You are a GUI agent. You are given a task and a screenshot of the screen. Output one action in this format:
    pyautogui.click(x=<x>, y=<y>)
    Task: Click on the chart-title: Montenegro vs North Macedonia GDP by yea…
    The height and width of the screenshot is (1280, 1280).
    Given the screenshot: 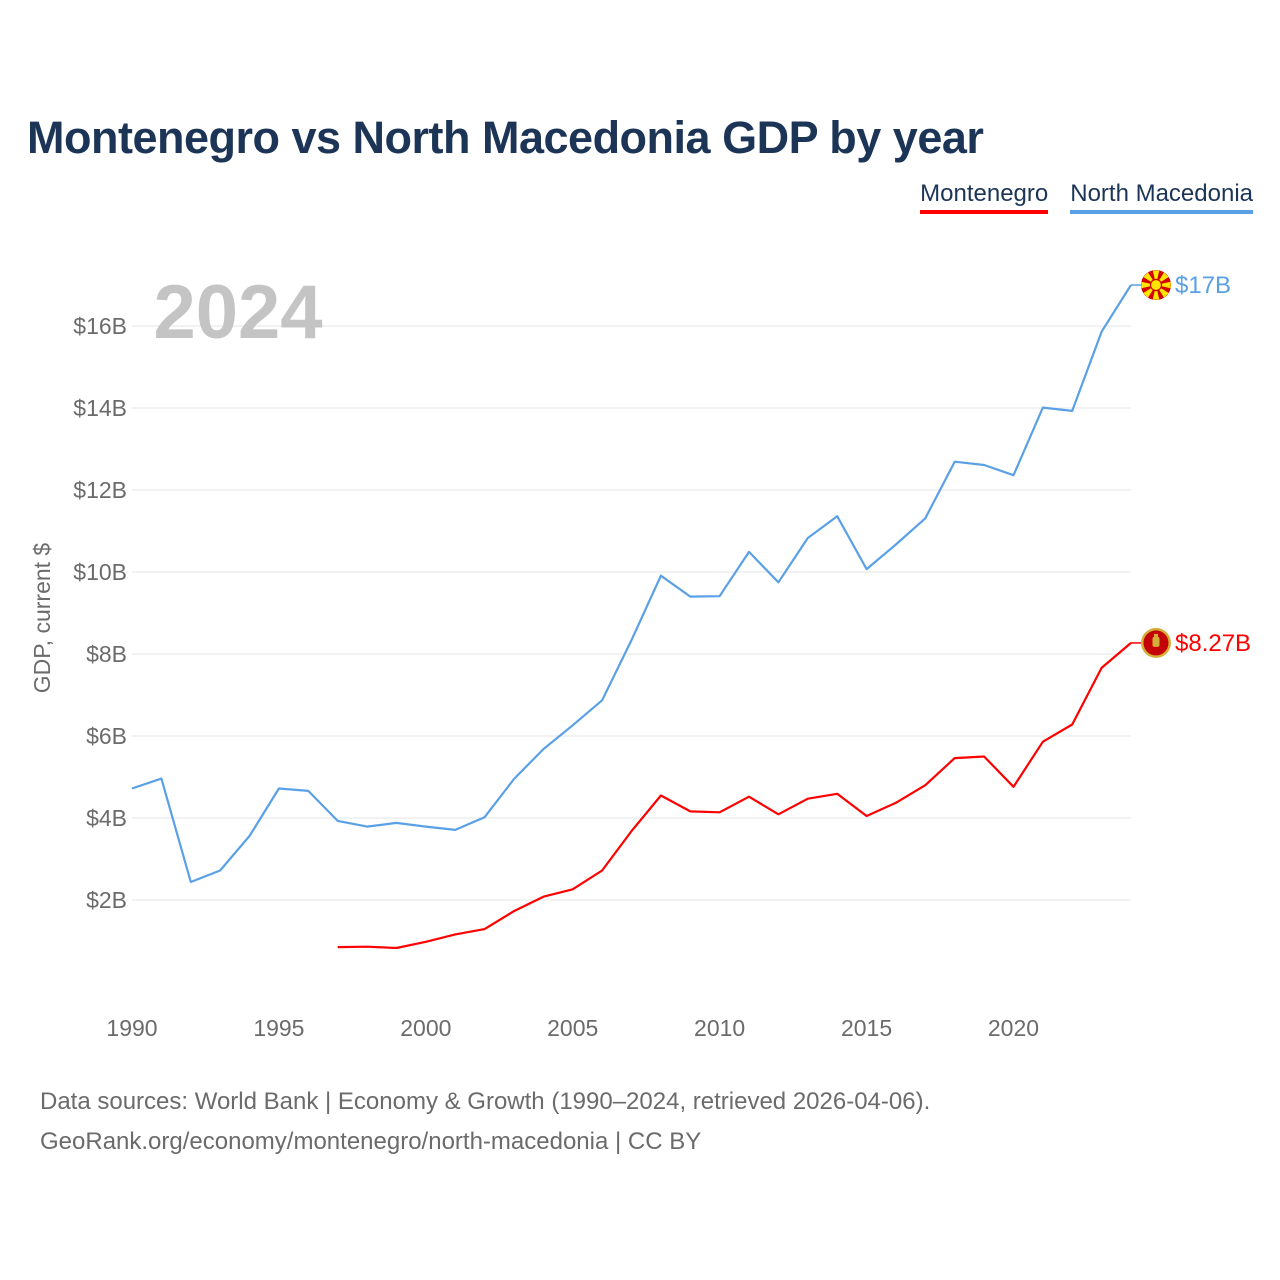 What is the action you would take?
    pyautogui.click(x=505, y=137)
    